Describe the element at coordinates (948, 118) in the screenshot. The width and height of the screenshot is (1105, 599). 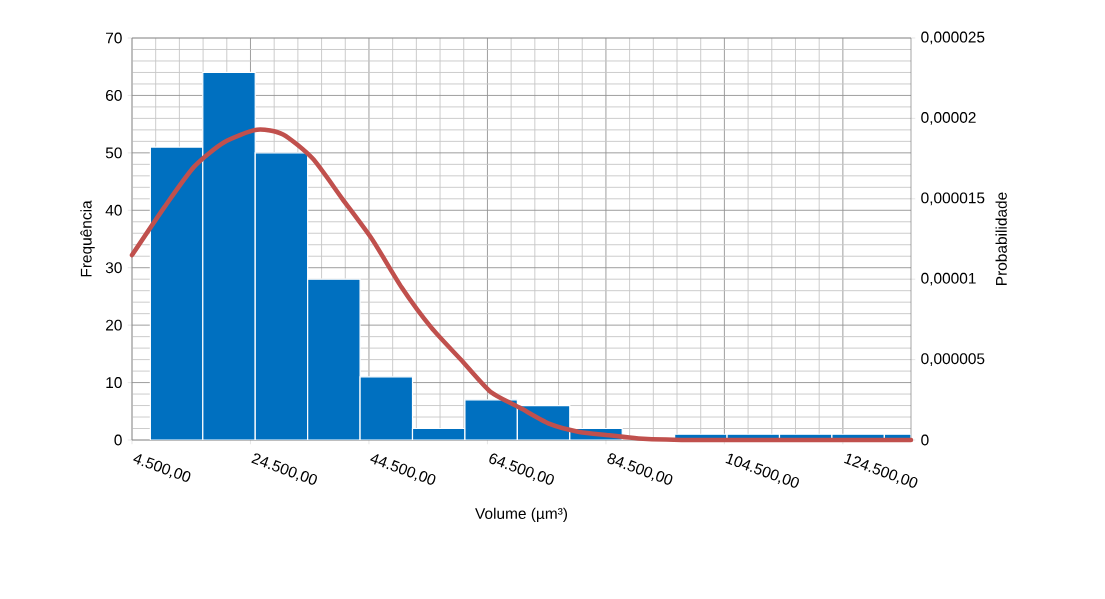
I see `y2-tick-label: 0,00002` at that location.